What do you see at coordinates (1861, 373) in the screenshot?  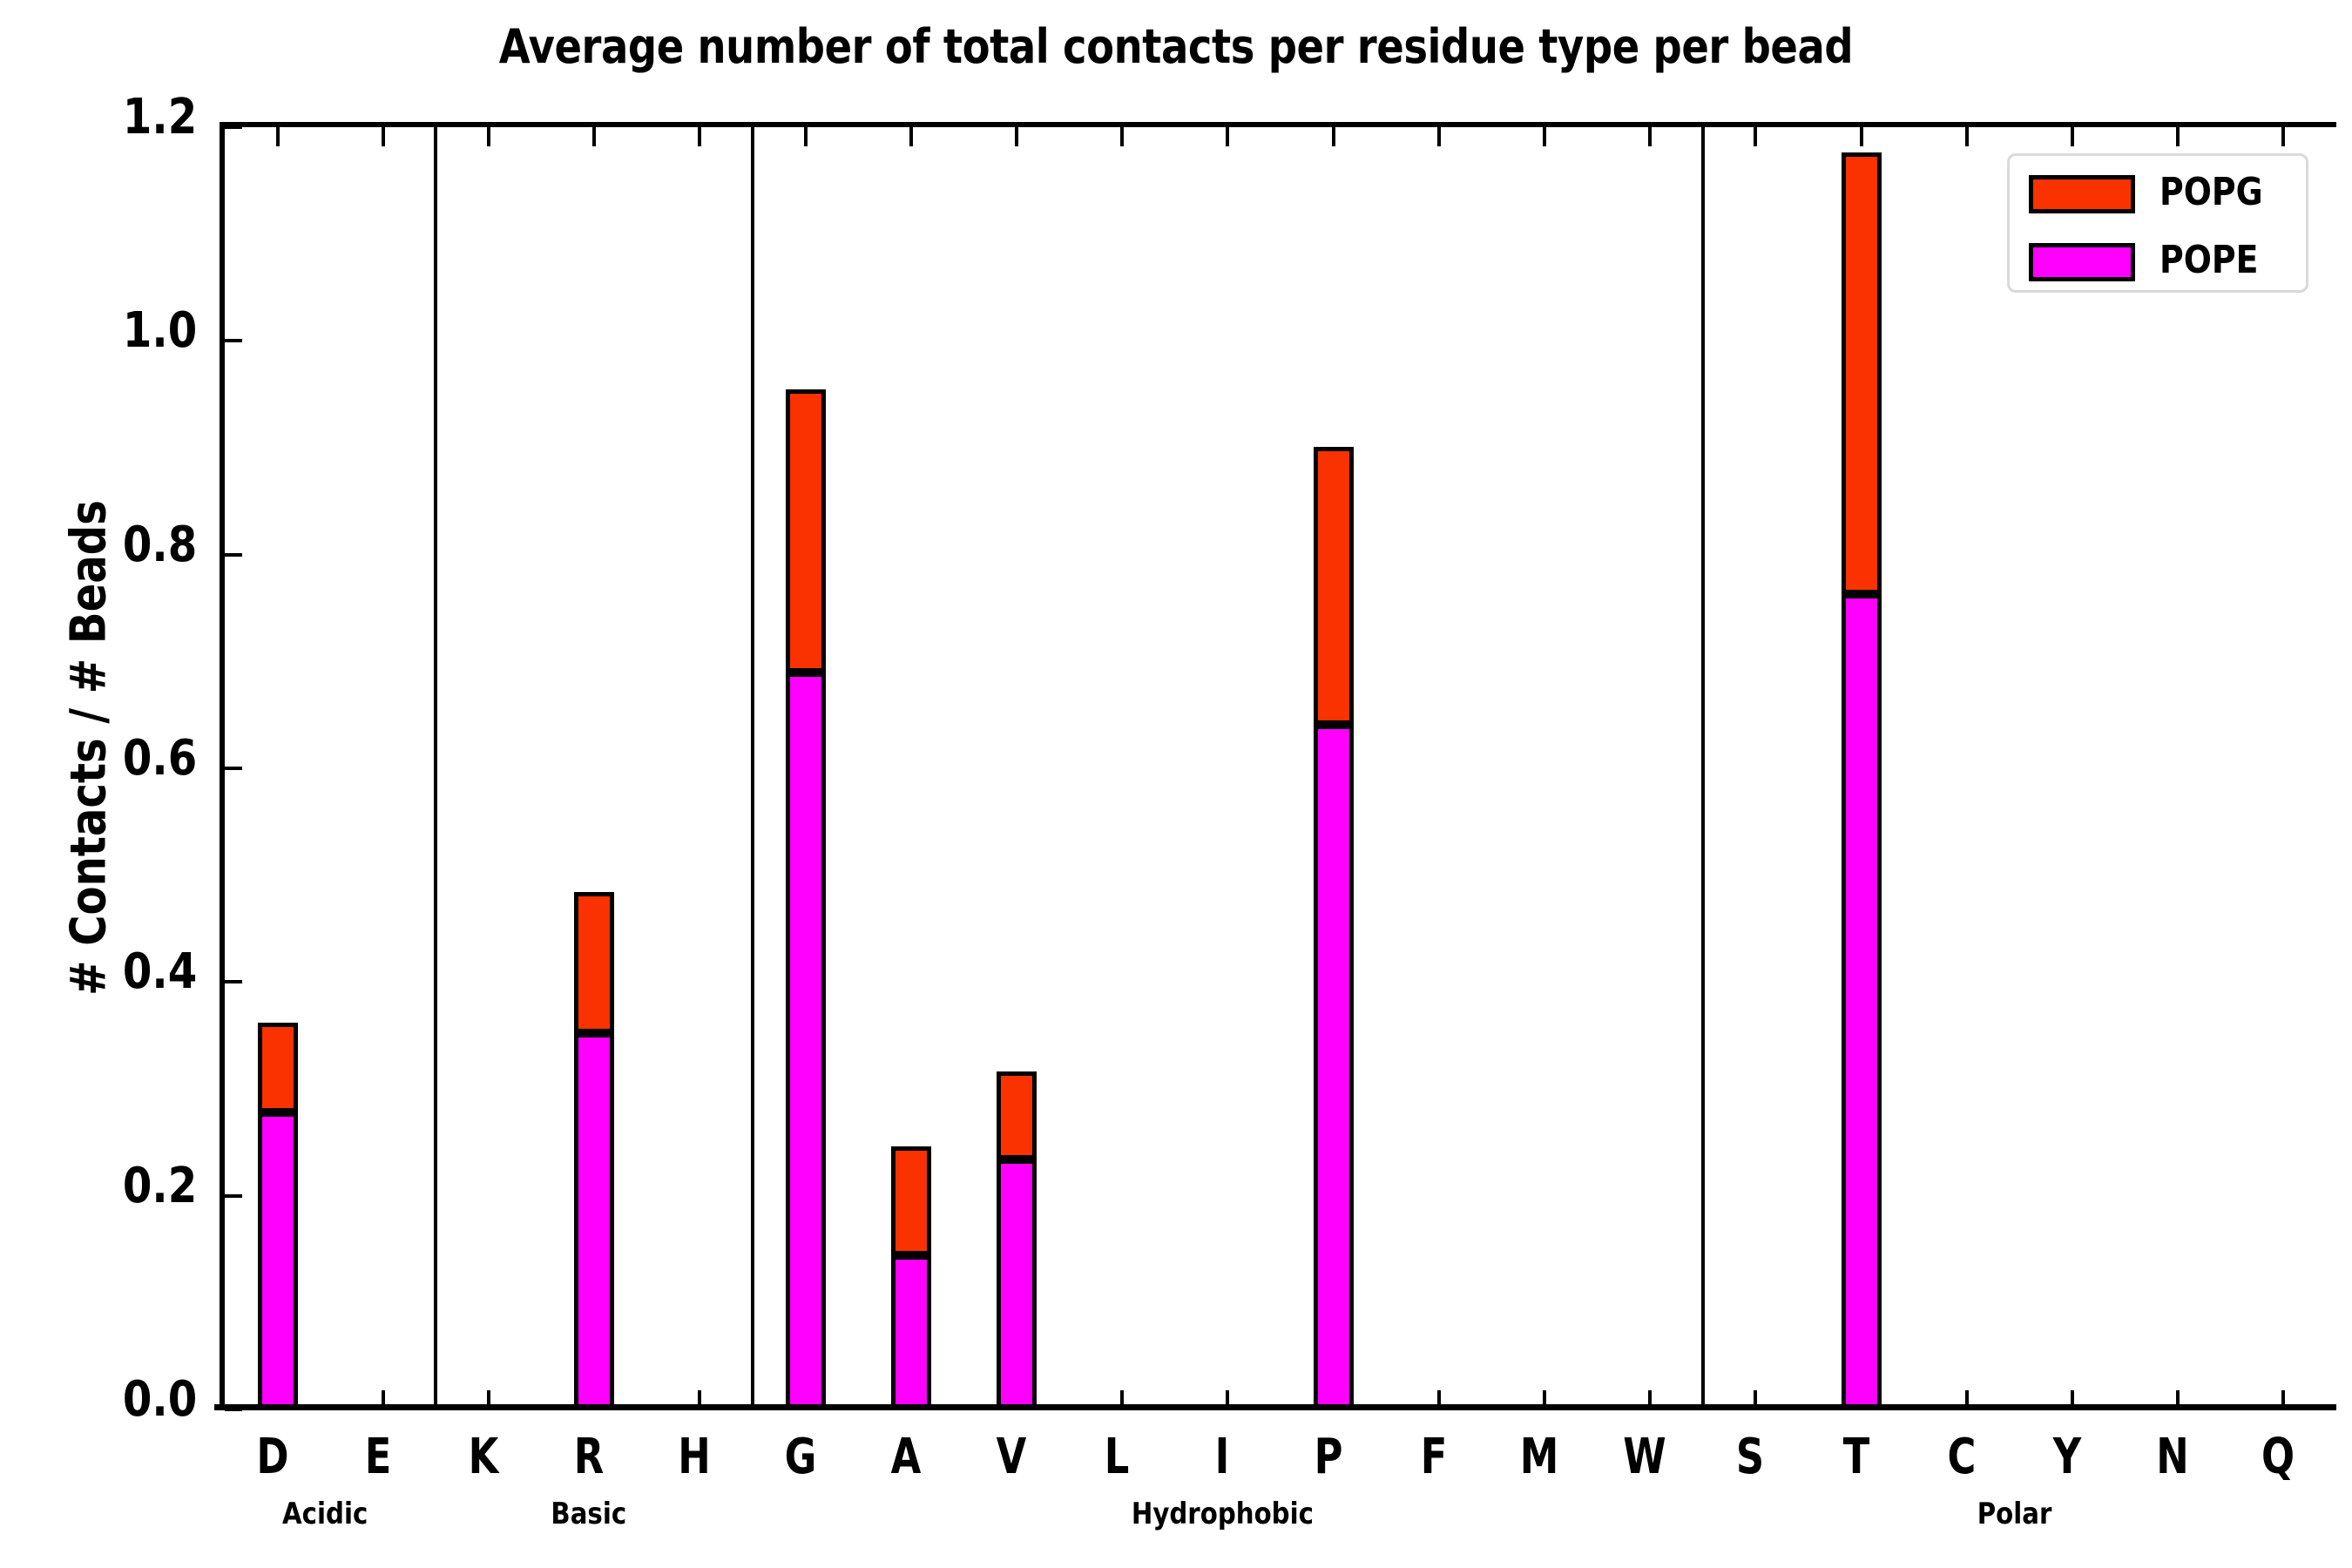 I see `bar-segment-popg-T` at bounding box center [1861, 373].